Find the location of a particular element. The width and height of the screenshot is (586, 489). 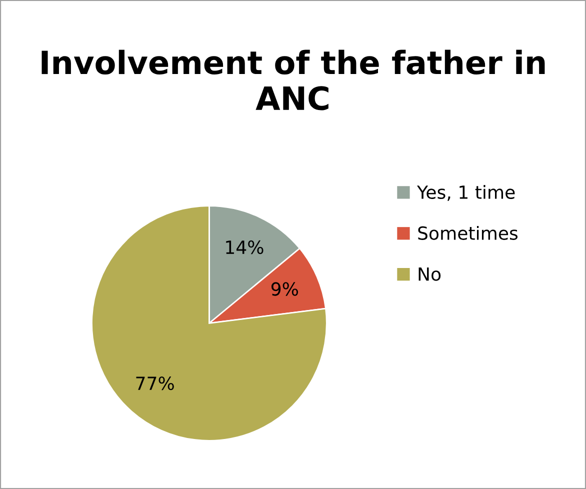

data-label: 14% is located at coordinates (245, 247).